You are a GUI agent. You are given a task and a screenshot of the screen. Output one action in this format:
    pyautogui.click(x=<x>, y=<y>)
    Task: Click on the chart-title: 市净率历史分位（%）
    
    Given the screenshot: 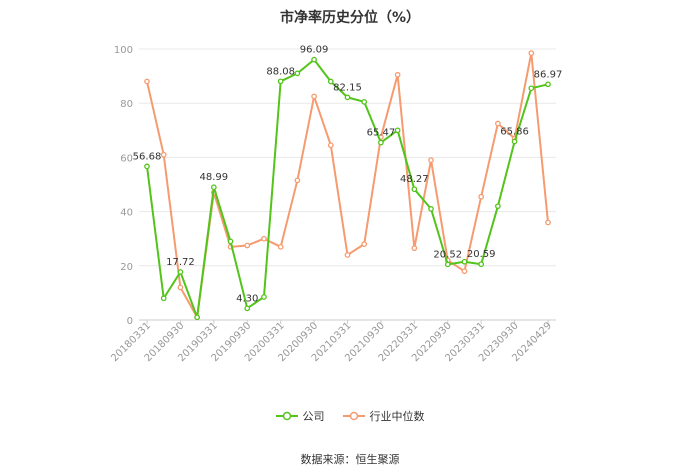 What is the action you would take?
    pyautogui.click(x=350, y=18)
    